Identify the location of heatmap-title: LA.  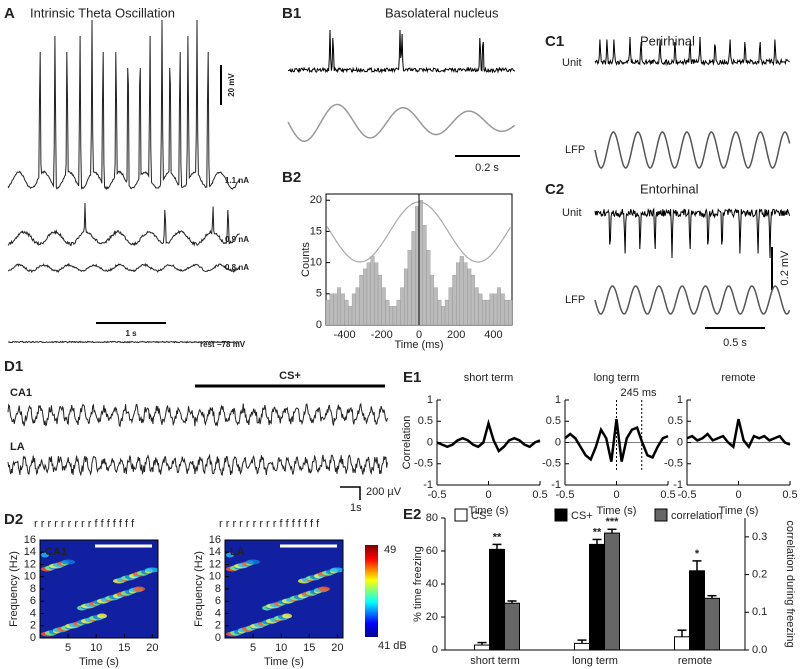
(237, 552).